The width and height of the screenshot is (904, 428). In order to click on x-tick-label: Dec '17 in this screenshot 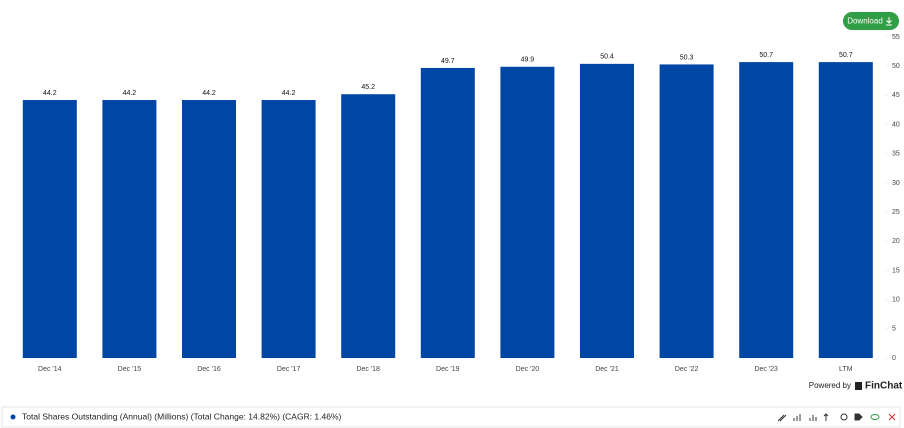, I will do `click(289, 369)`.